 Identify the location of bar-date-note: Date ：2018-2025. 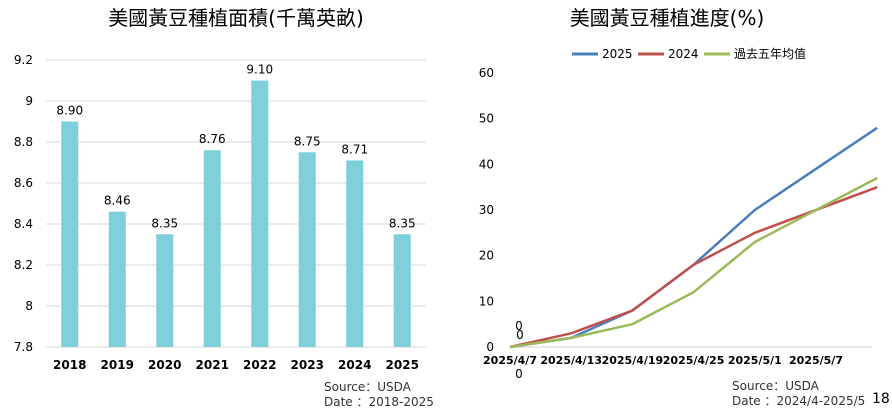
(379, 402).